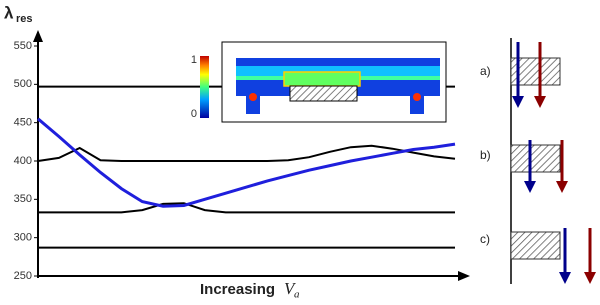  What do you see at coordinates (464, 276) in the screenshot?
I see `x-axis-arrow` at bounding box center [464, 276].